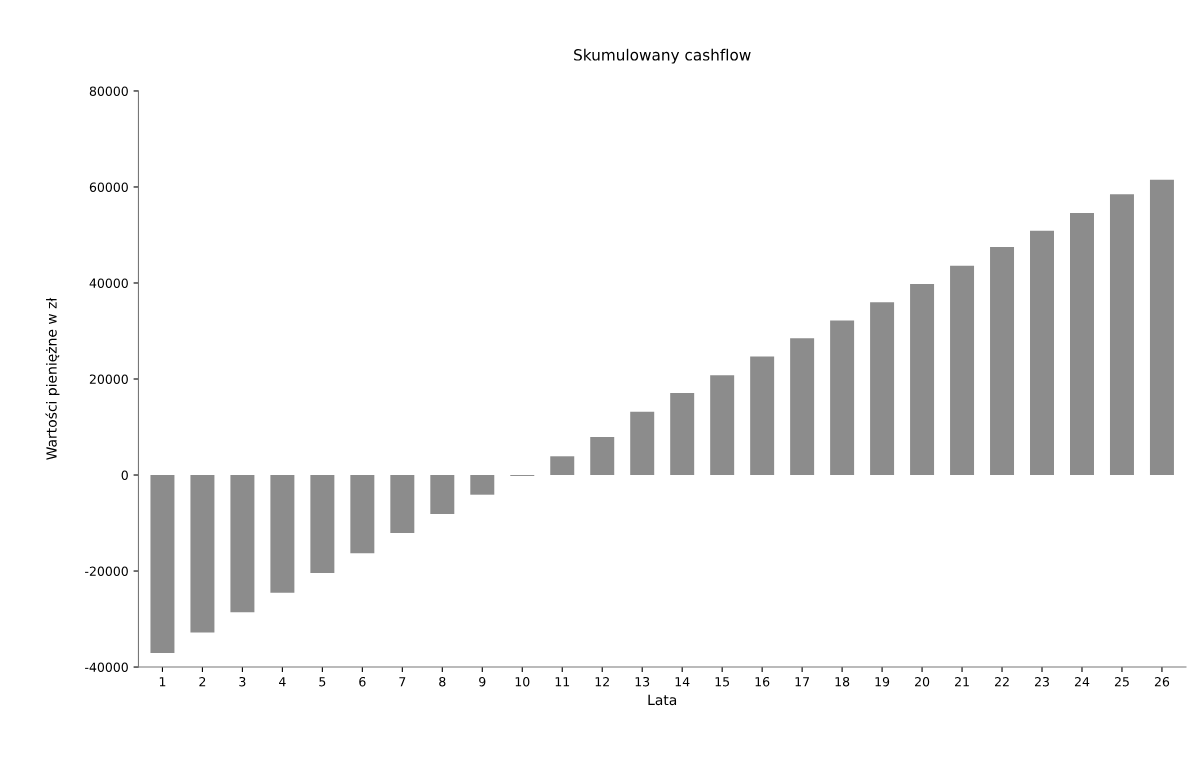  I want to click on y-tick-label: 20000, so click(108, 379).